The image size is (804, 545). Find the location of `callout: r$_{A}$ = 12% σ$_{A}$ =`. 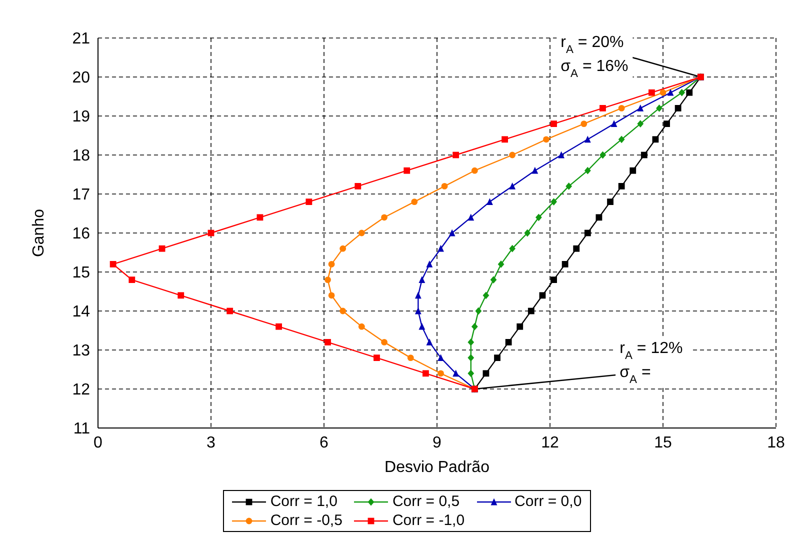

callout: r$_{A}$ = 12% σ$_{A}$ = is located at coordinates (583, 363).